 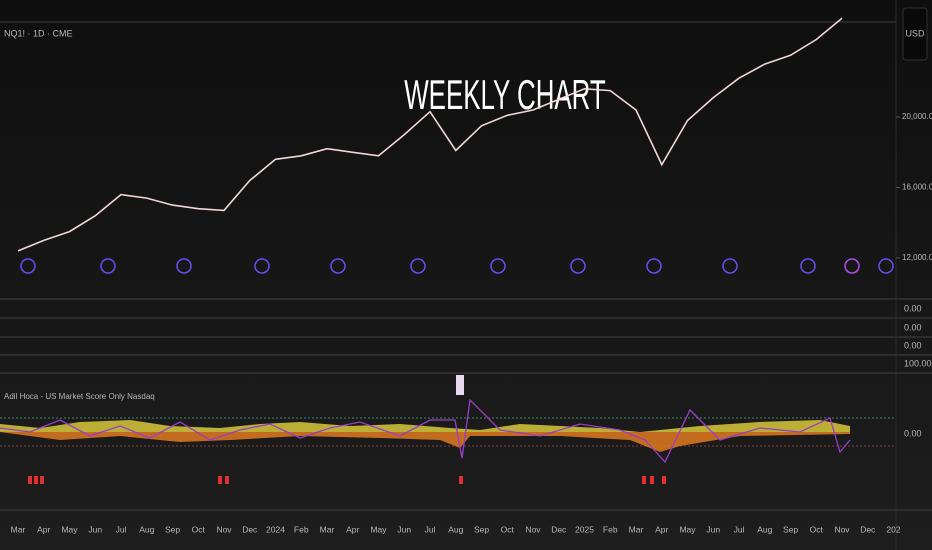 I want to click on y-tick-label: 12,000.00, so click(x=917, y=257).